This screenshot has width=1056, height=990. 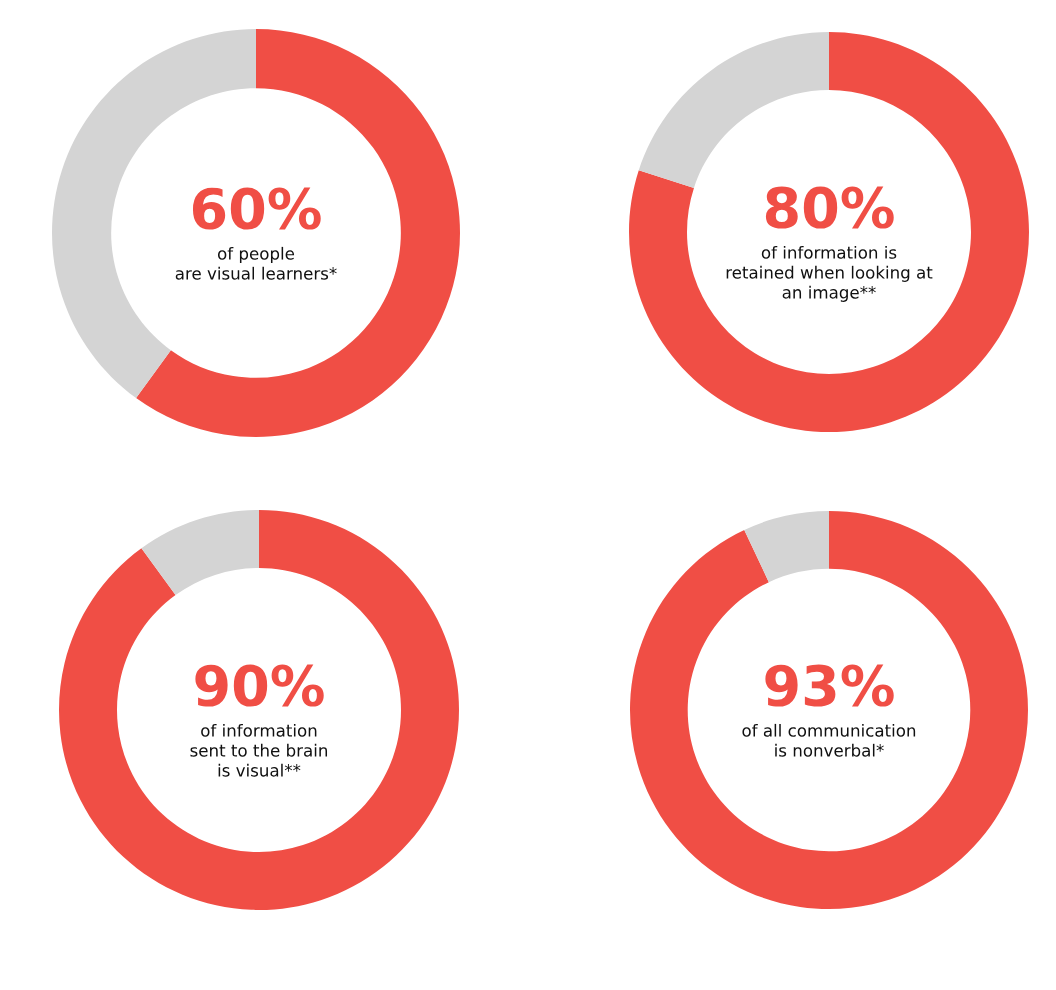 I want to click on data-label: 93%, so click(x=829, y=685).